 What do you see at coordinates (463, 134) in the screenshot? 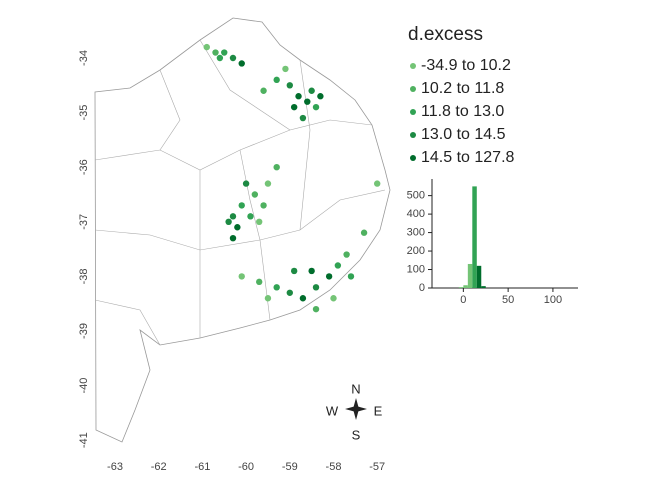
I see `legend-label: 13.0 to 14.5` at bounding box center [463, 134].